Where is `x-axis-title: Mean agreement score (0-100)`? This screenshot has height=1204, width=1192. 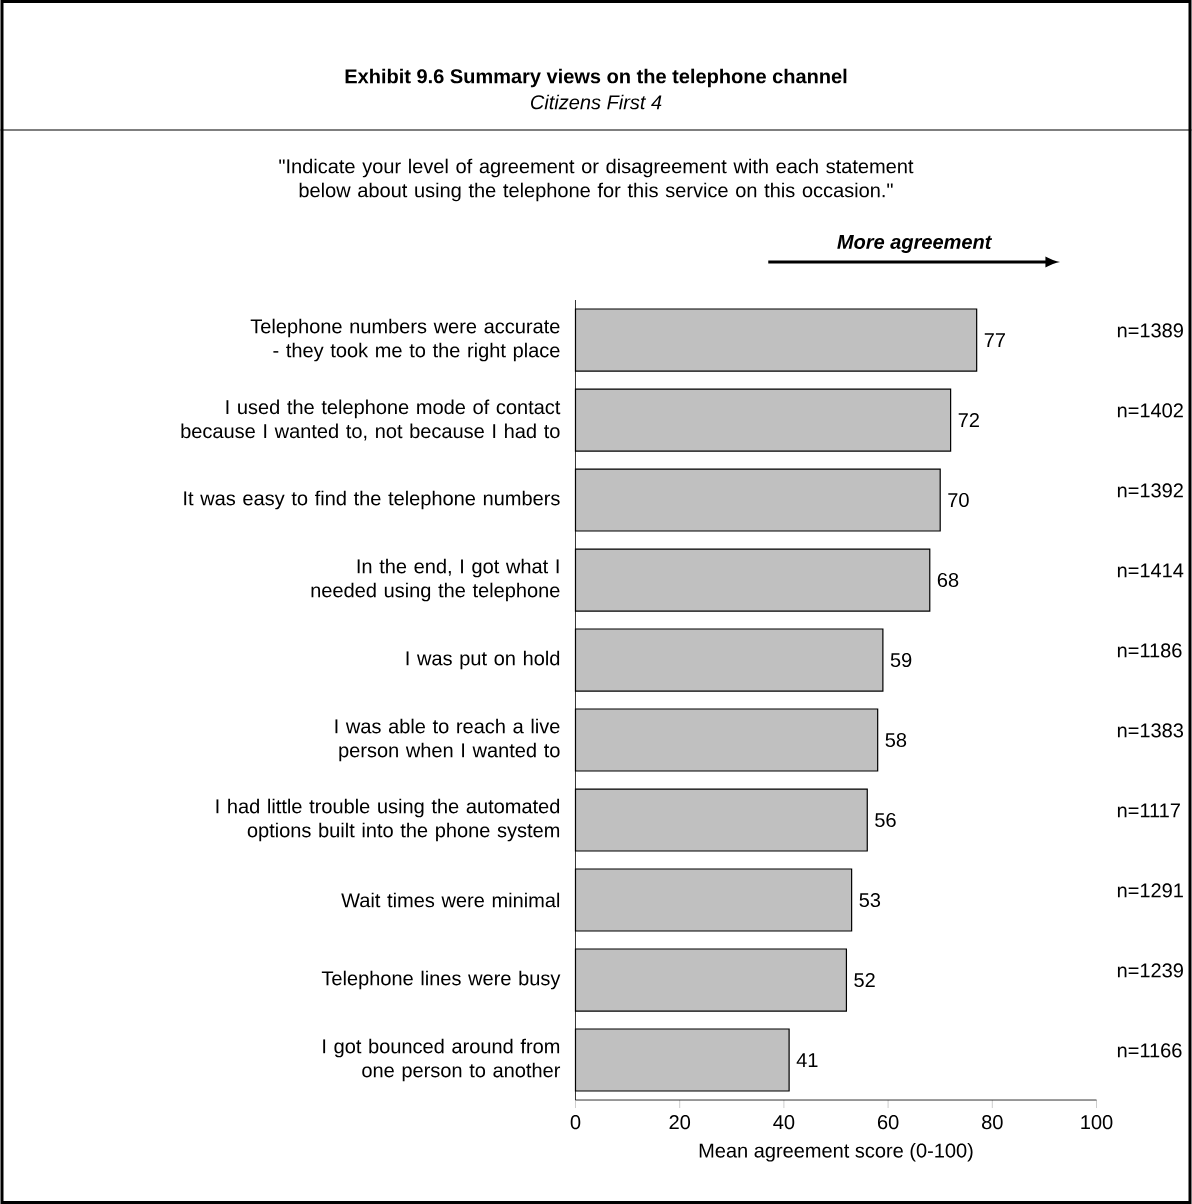 x-axis-title: Mean agreement score (0-100) is located at coordinates (836, 1152).